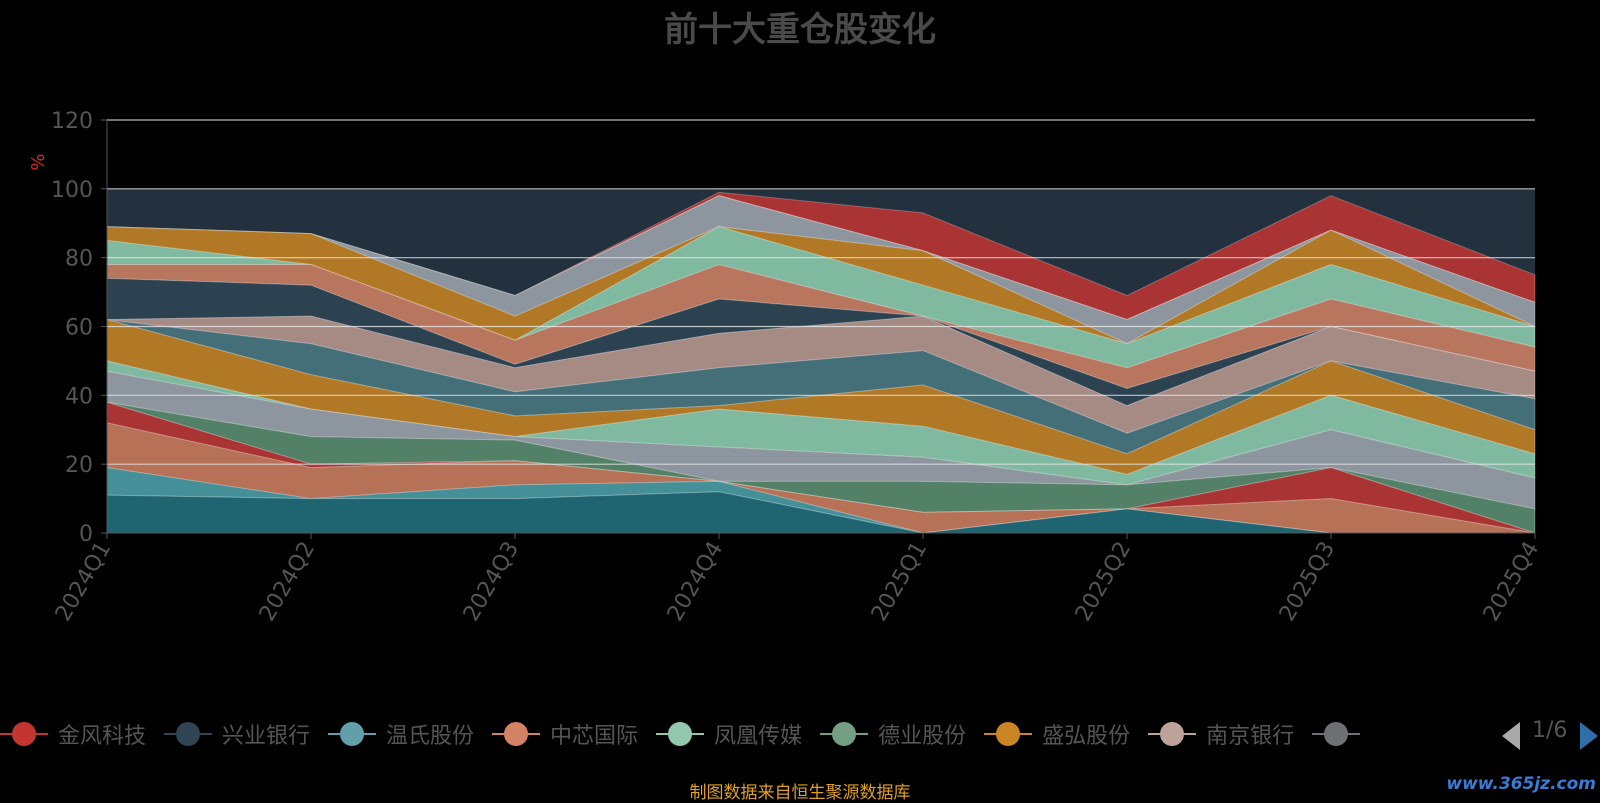 The image size is (1600, 803). Describe the element at coordinates (1511, 582) in the screenshot. I see `x-tick-label: 2025Q4` at that location.